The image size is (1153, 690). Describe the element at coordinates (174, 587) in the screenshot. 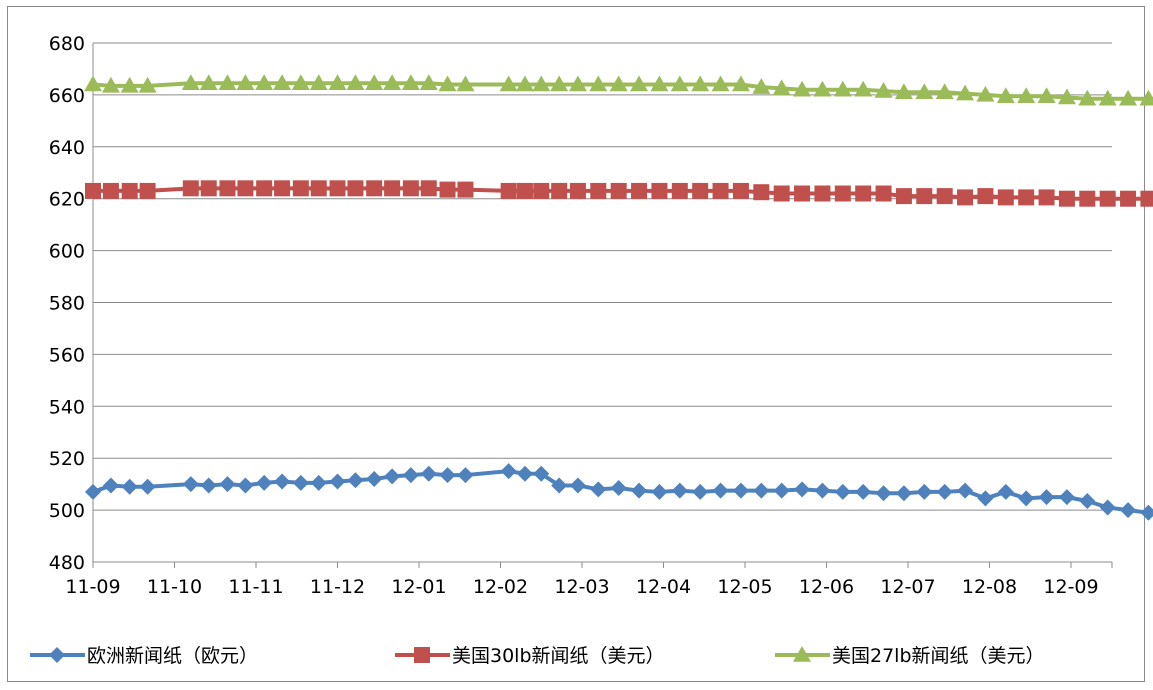

I see `x-tick-label: 11-10` at that location.